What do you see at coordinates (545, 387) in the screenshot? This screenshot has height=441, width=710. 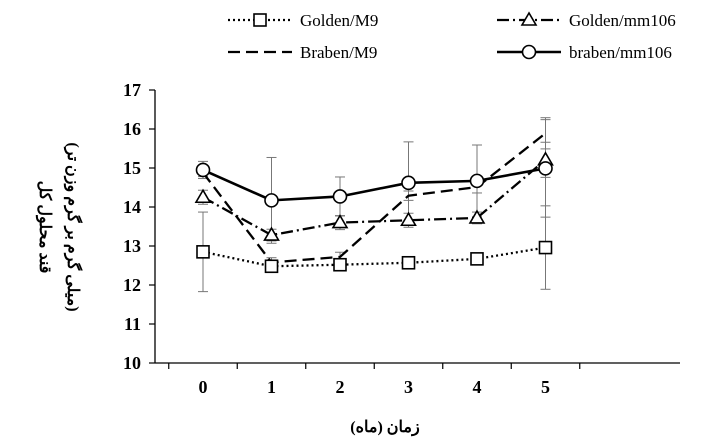 I see `x-tick-label: 5` at bounding box center [545, 387].